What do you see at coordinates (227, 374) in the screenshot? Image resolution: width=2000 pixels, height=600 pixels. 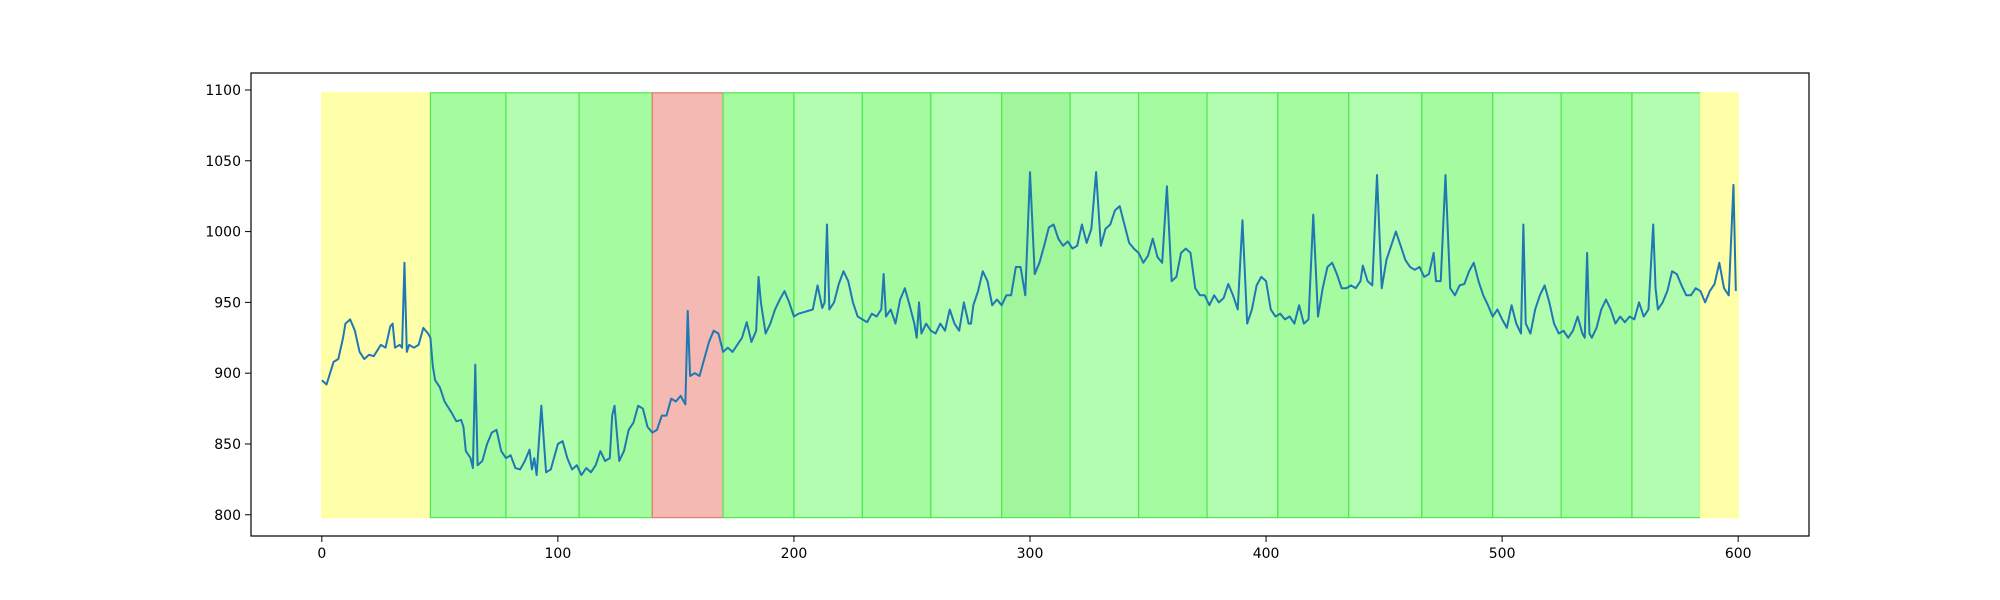 I see `y-tick-label: 900` at bounding box center [227, 374].